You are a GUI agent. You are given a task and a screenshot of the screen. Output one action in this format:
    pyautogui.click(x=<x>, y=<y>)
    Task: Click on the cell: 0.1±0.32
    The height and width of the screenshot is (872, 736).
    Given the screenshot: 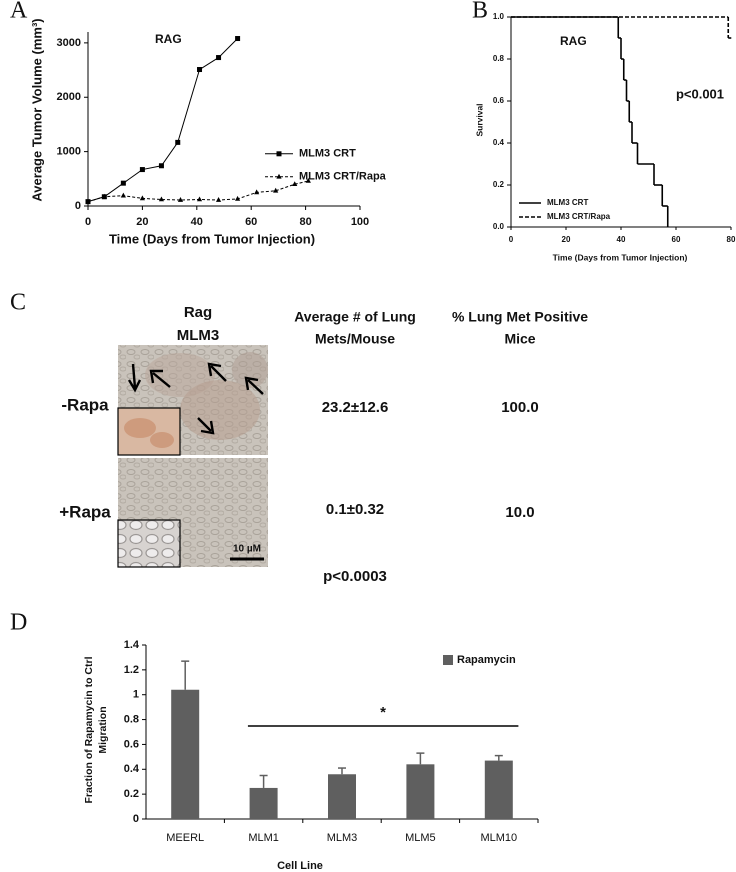 What is the action you would take?
    pyautogui.click(x=355, y=509)
    